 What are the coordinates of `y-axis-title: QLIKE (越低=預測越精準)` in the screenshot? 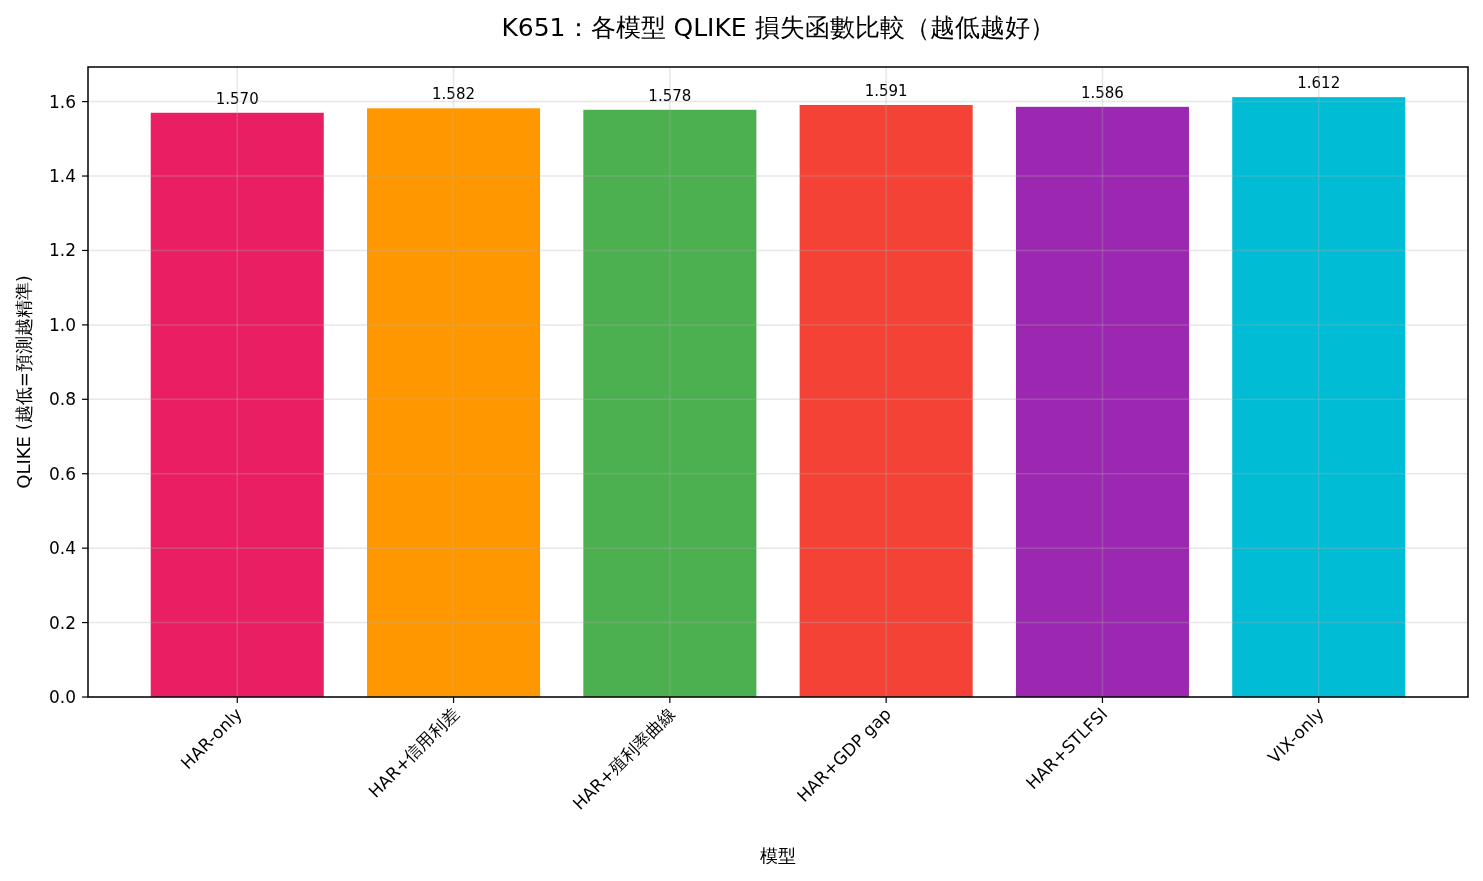 It's located at (23, 382).